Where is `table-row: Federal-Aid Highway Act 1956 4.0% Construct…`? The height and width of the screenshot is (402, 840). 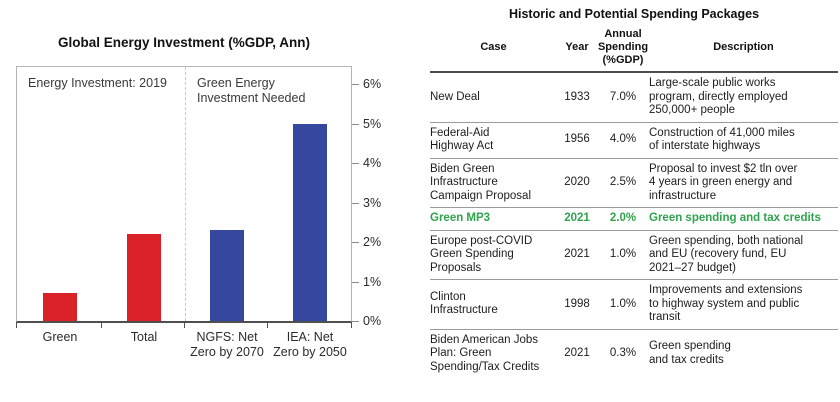
table-row: Federal-Aid Highway Act 1956 4.0% Construct… is located at coordinates (634, 140).